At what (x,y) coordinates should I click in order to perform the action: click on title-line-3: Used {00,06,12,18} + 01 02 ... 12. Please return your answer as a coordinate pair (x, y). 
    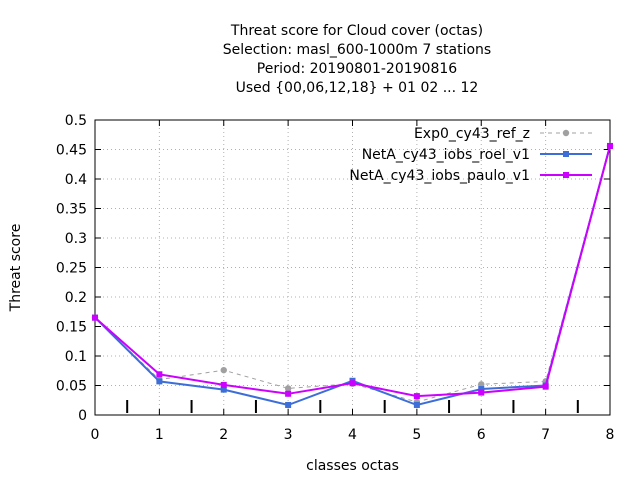
    Looking at the image, I should click on (357, 88).